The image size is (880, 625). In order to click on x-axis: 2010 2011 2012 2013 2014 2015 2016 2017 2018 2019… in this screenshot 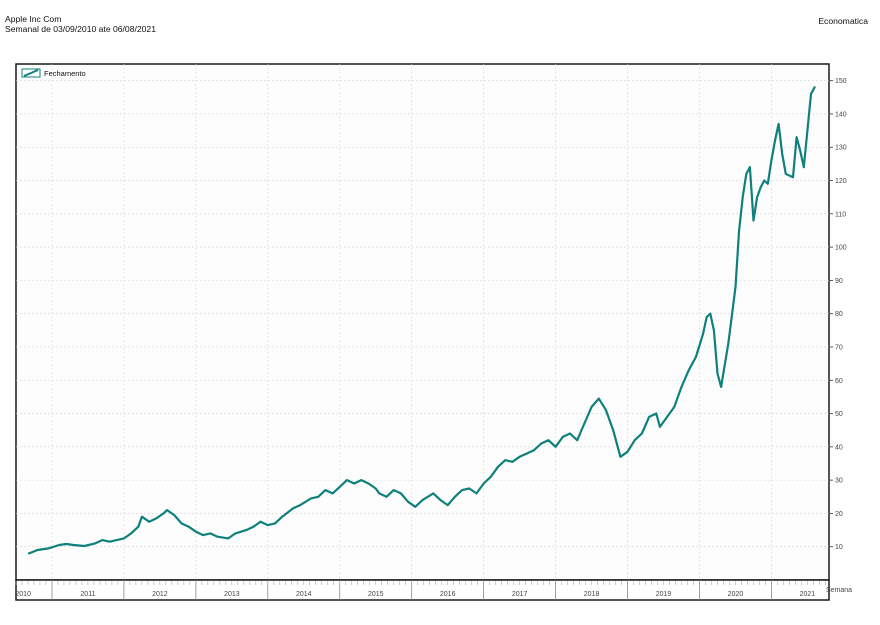, I will do `click(420, 590)`.